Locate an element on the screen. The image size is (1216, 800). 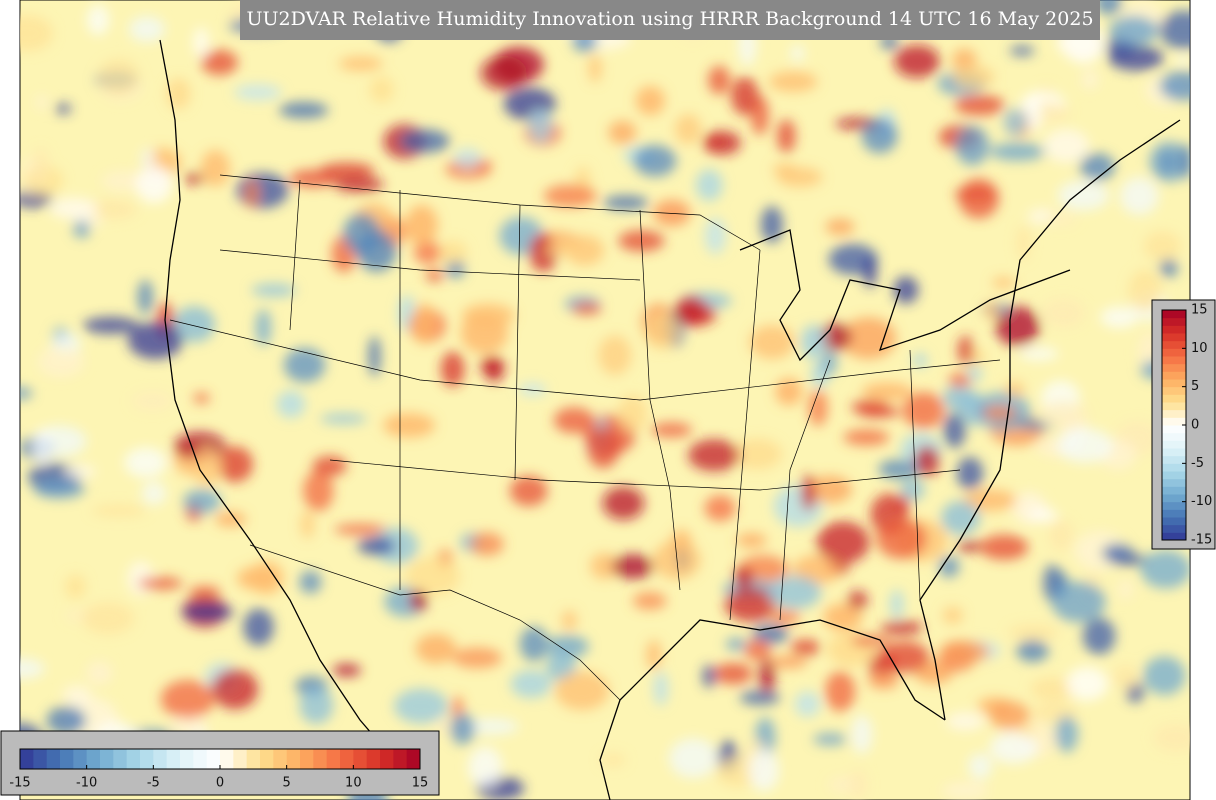
colorbar-tick-label: -15 is located at coordinates (1201, 540).